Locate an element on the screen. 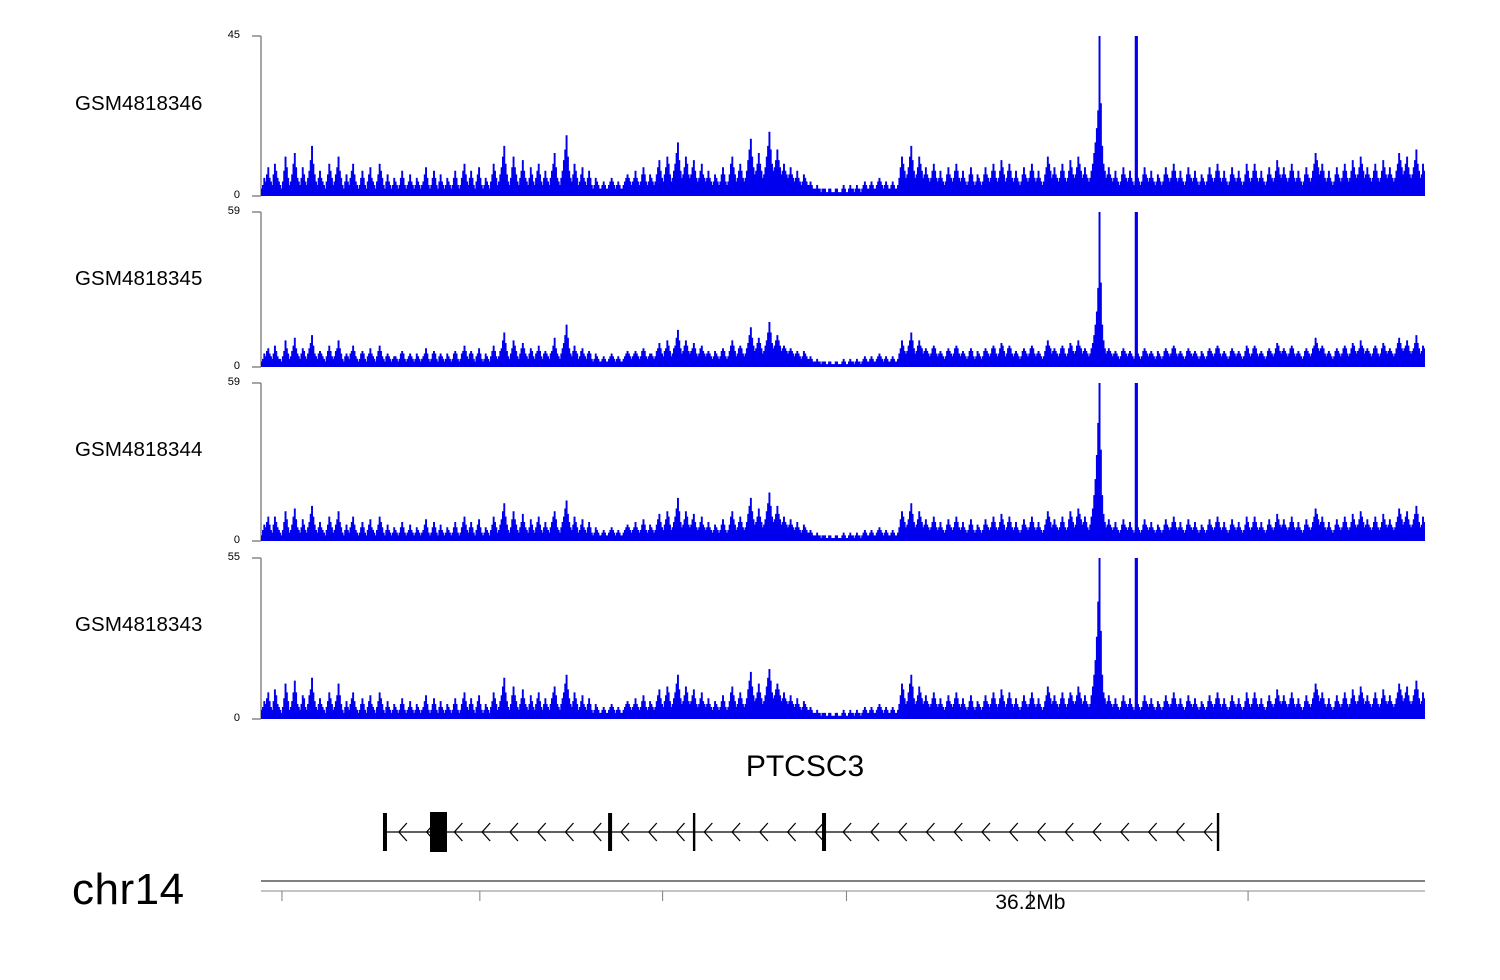 The image size is (1500, 980). track-label-gsm4818343: GSM4818343 is located at coordinates (139, 624).